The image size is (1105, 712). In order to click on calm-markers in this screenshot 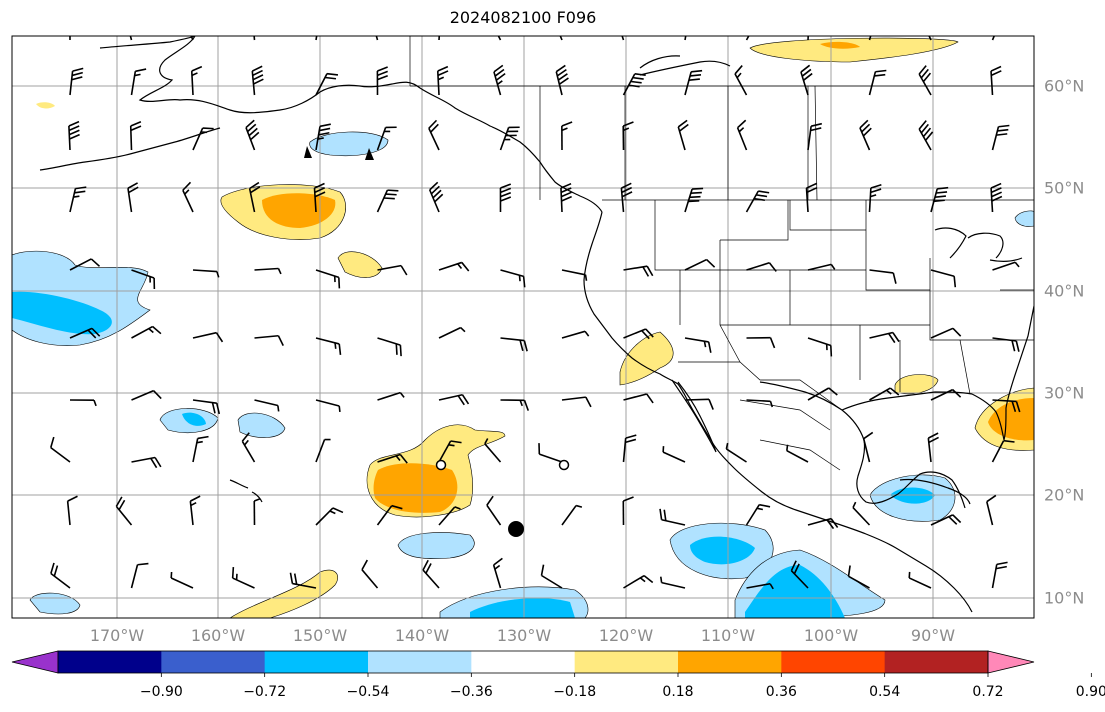, I will do `click(437, 341)`.